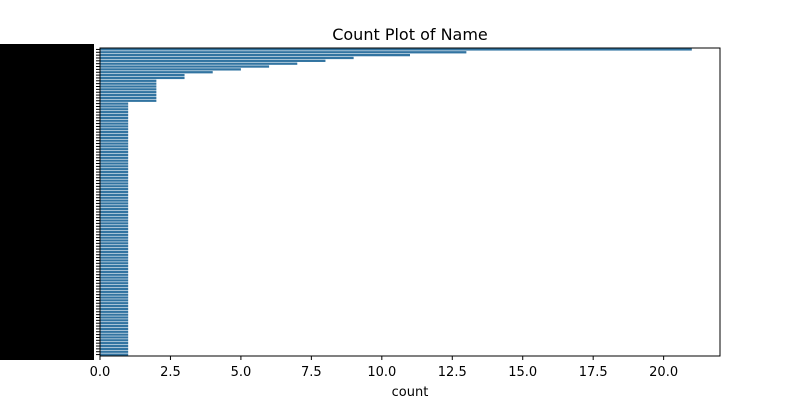 The width and height of the screenshot is (800, 400). I want to click on x-tick-label: 5.0, so click(241, 372).